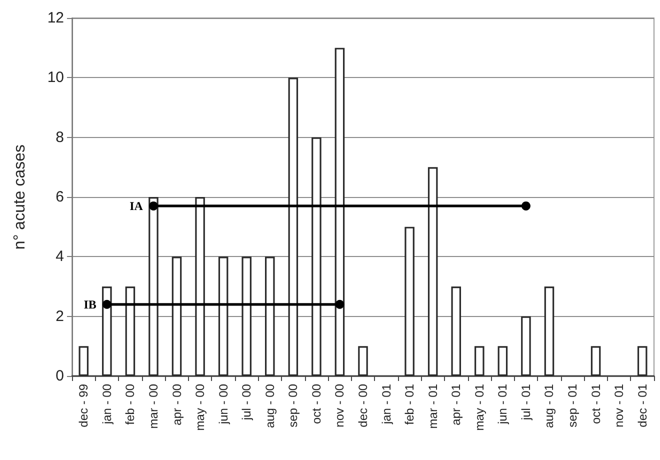 The height and width of the screenshot is (460, 660). I want to click on x-tick-label: jun - 00, so click(223, 405).